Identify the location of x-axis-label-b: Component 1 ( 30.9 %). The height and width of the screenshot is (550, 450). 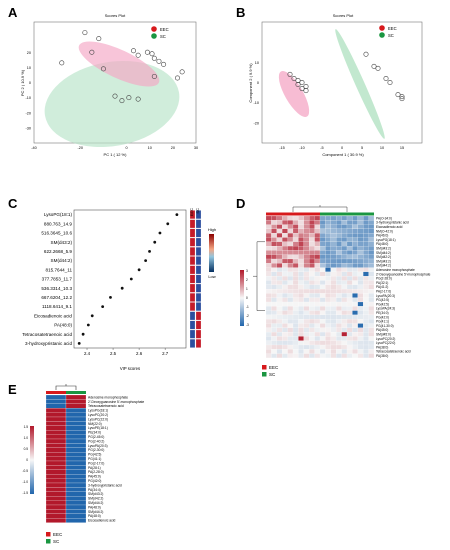
(343, 154).